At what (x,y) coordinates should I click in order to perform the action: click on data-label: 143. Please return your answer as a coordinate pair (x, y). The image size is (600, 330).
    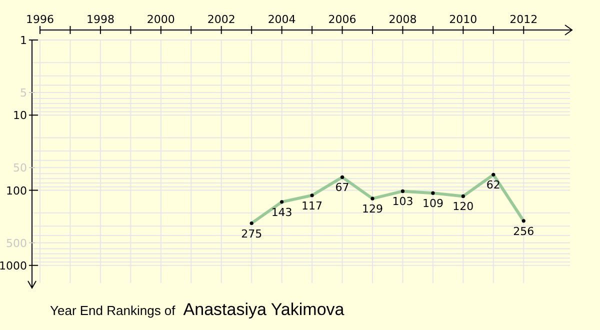
    Looking at the image, I should click on (281, 212).